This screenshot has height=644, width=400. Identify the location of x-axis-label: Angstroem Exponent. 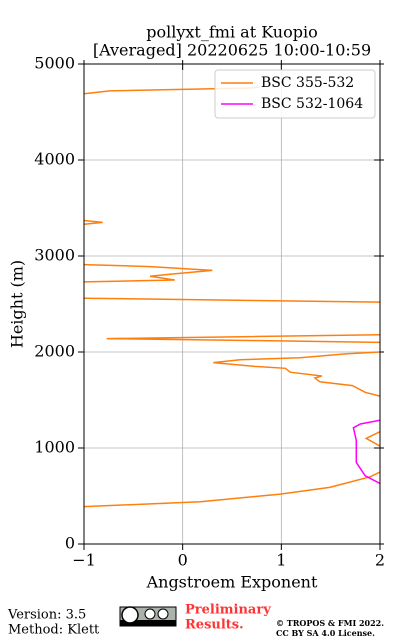
(232, 582).